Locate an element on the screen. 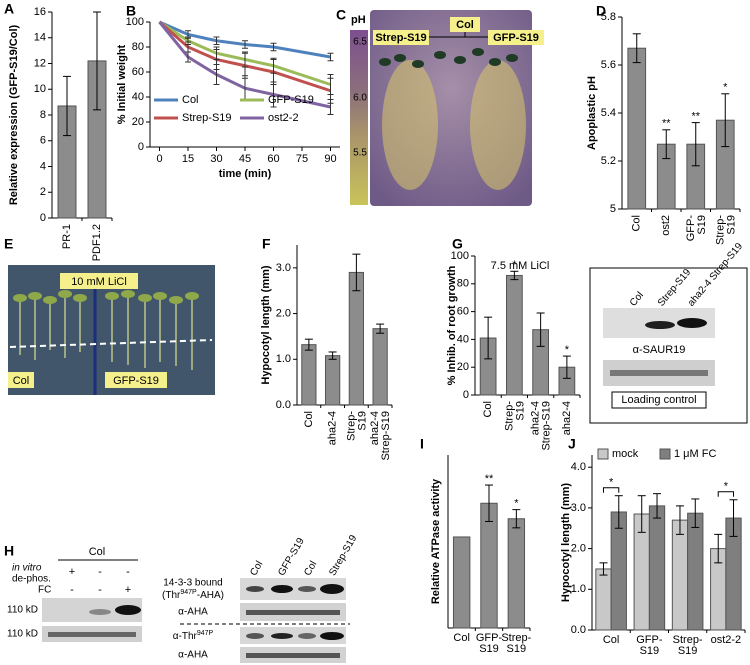 The height and width of the screenshot is (665, 750). row-label: de-phos. is located at coordinates (31, 579).